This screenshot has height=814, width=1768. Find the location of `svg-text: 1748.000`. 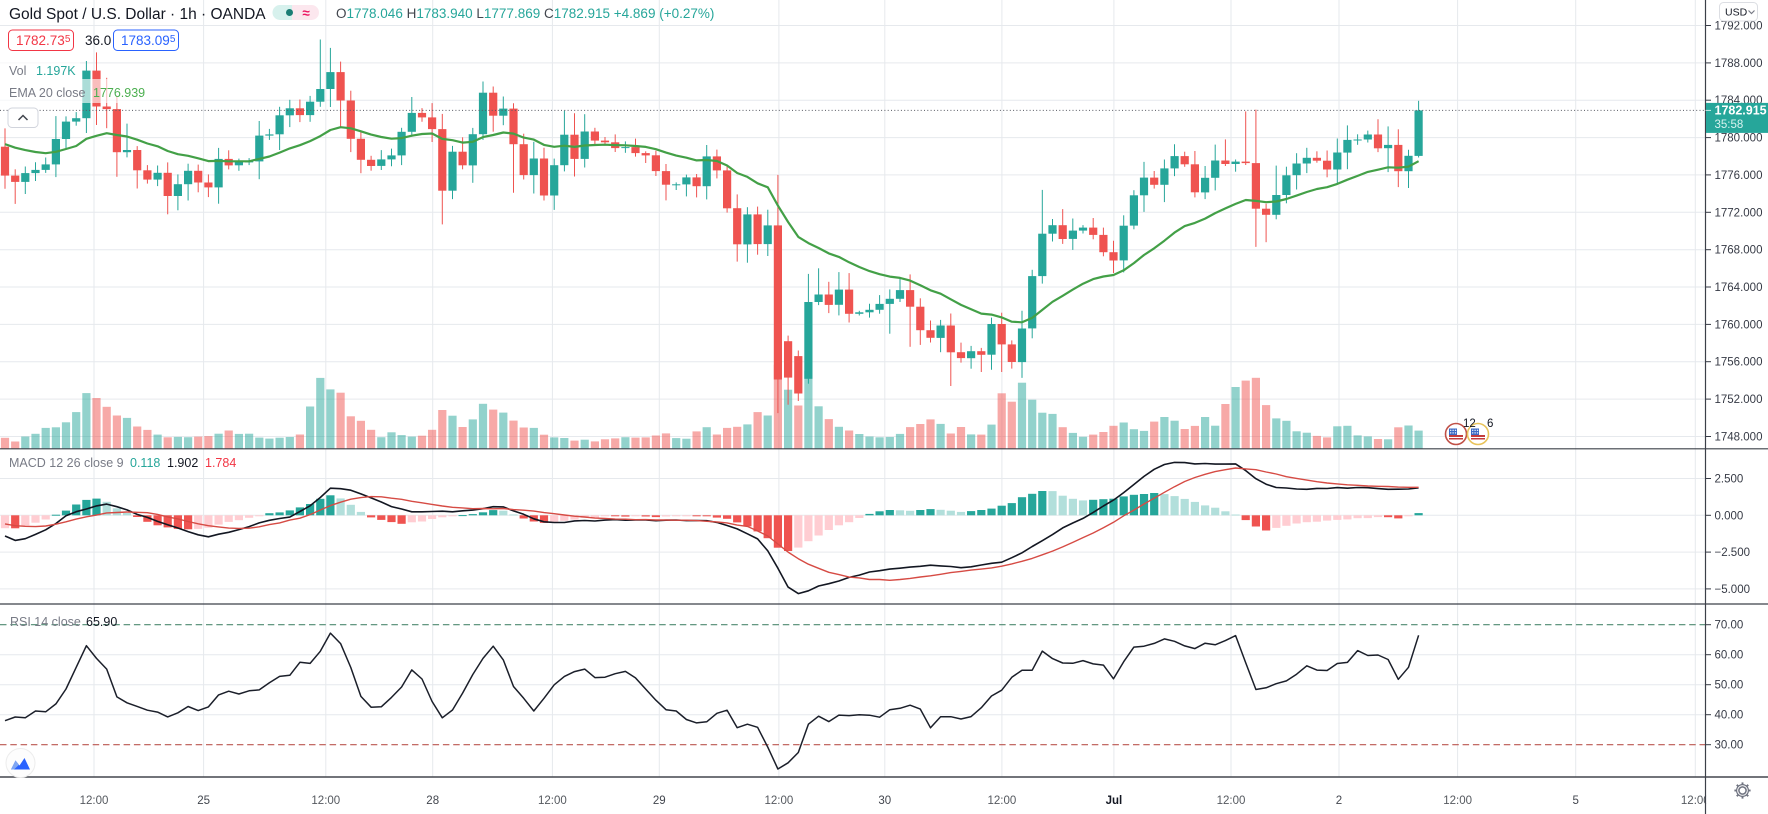

svg-text: 1748.000 is located at coordinates (1739, 438).